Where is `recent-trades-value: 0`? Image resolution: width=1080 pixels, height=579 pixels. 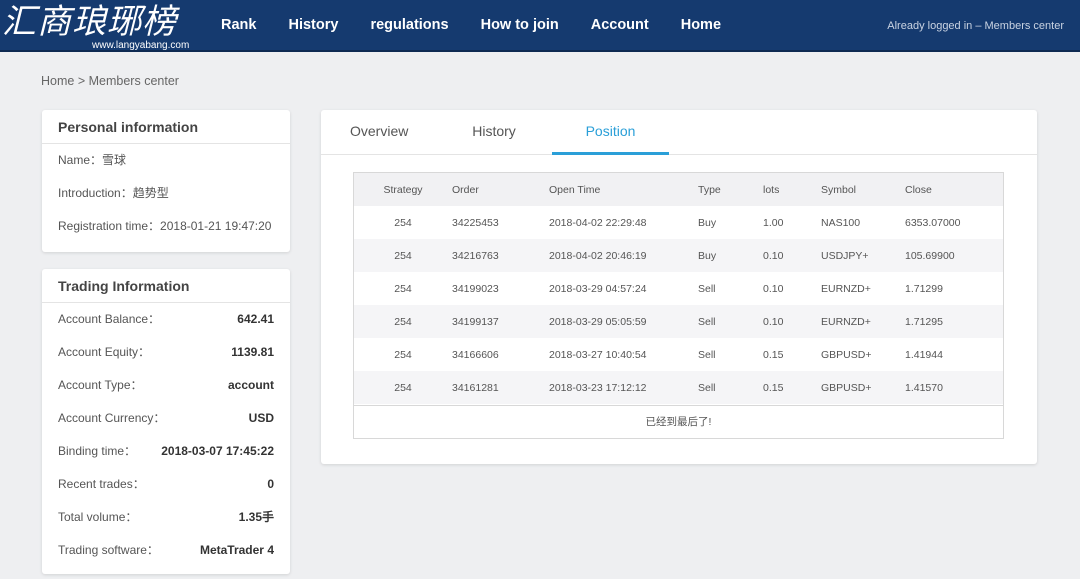
recent-trades-value: 0 is located at coordinates (270, 484).